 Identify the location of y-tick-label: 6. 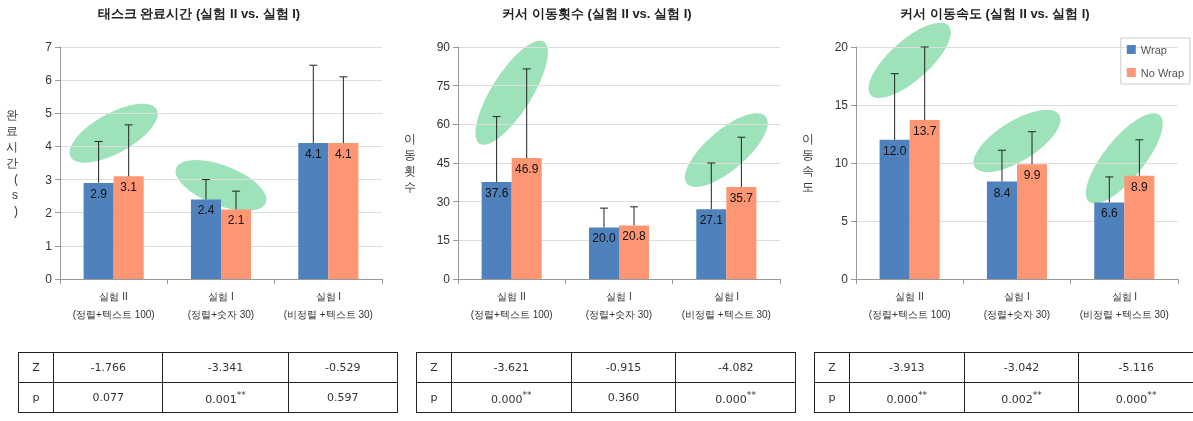
(49, 80).